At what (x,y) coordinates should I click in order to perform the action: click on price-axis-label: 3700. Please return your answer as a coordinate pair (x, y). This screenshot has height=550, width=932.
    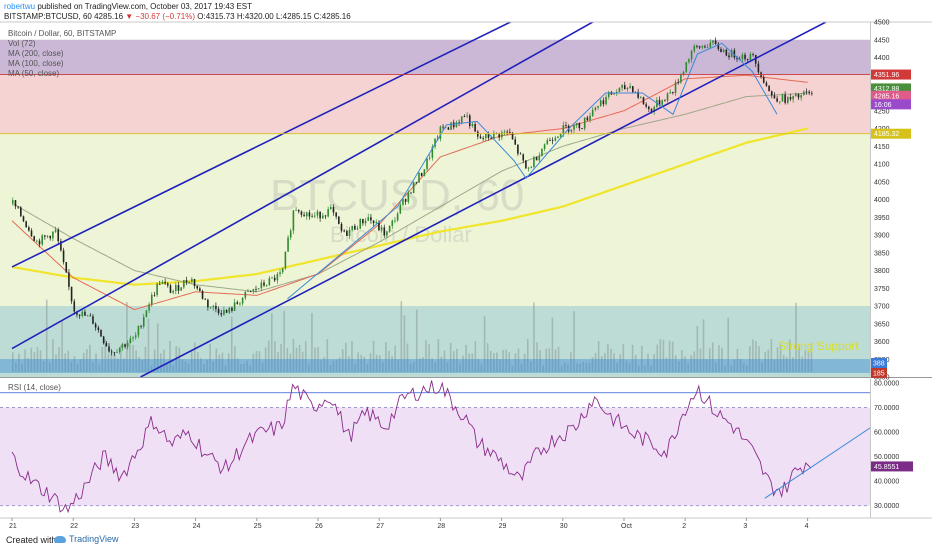
    Looking at the image, I should click on (882, 307).